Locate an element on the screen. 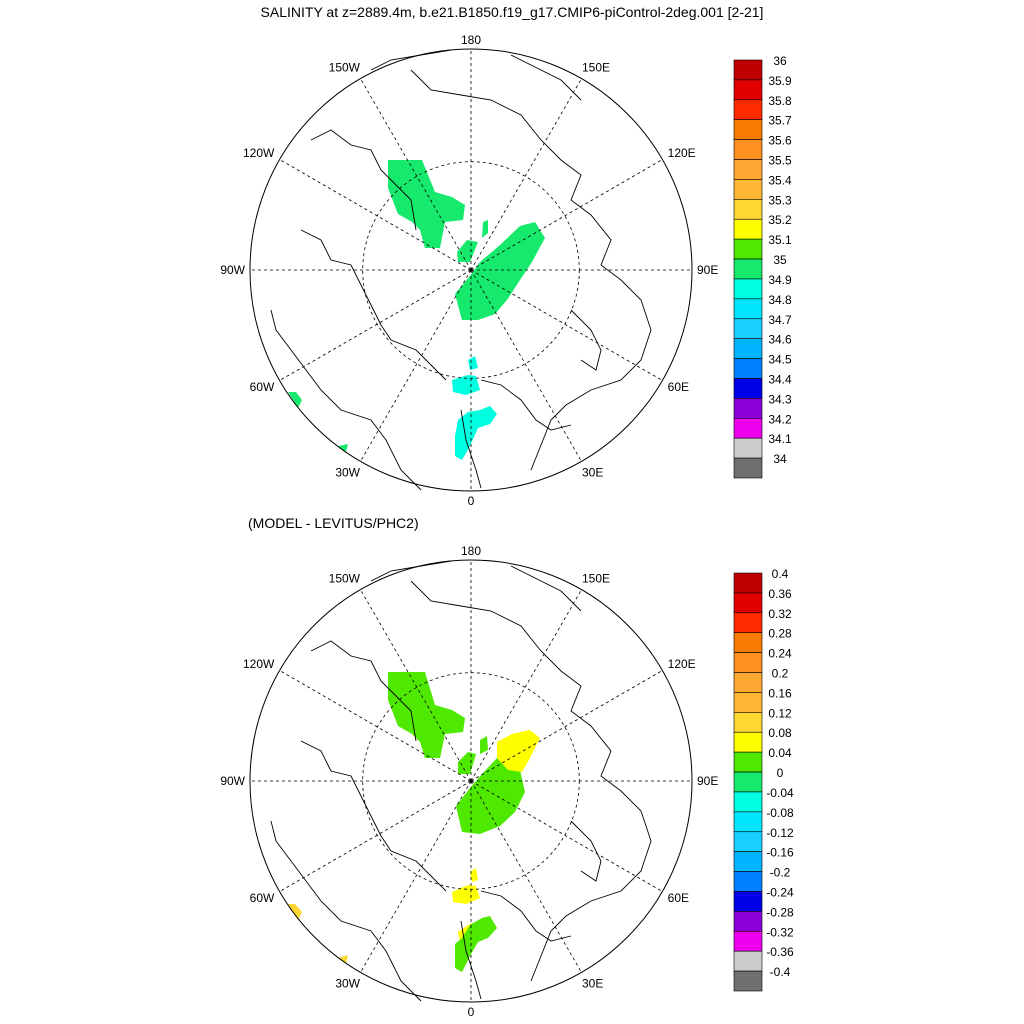 Image resolution: width=1024 pixels, height=1024 pixels. colorbar-tick-label: 0.28 is located at coordinates (780, 634).